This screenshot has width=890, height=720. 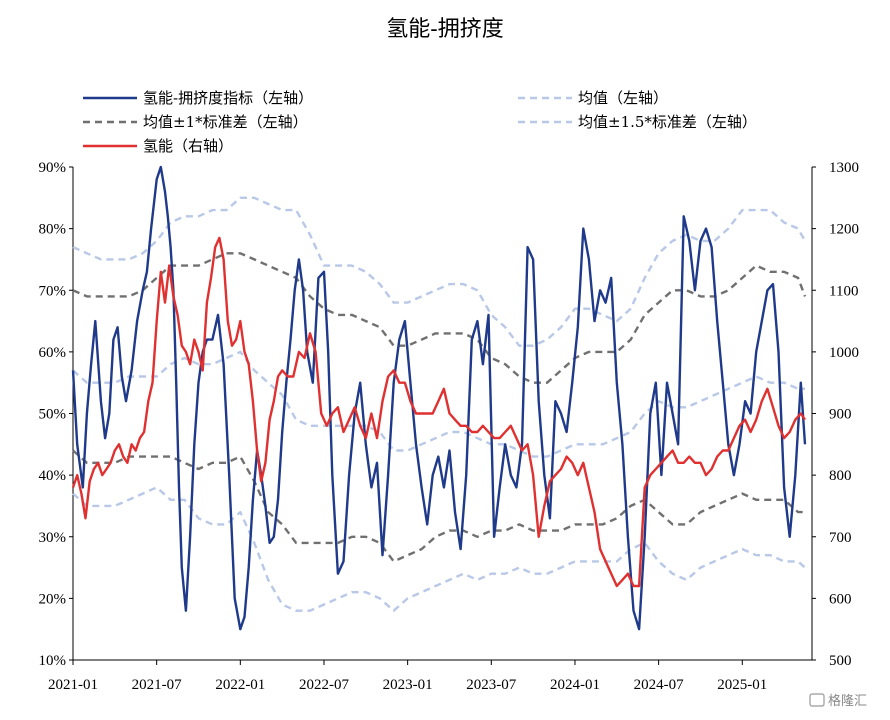 What do you see at coordinates (53, 415) in the screenshot?
I see `left-tick-label: 50%` at bounding box center [53, 415].